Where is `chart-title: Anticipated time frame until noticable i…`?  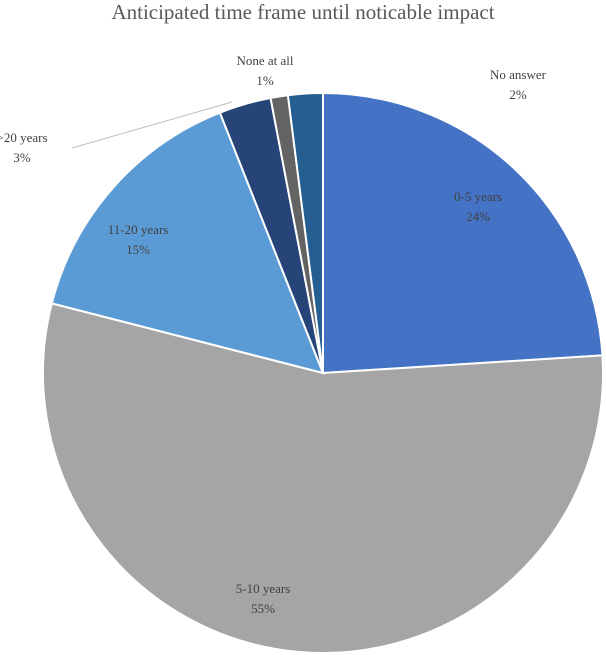
chart-title: Anticipated time frame until noticable i… is located at coordinates (302, 12).